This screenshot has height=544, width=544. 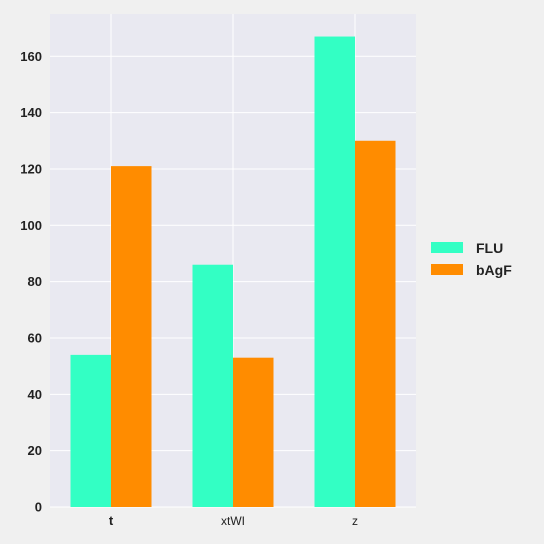 I want to click on y-axis-ticks: 0 20 40 60 80 100 120 140 160, so click(x=31, y=282).